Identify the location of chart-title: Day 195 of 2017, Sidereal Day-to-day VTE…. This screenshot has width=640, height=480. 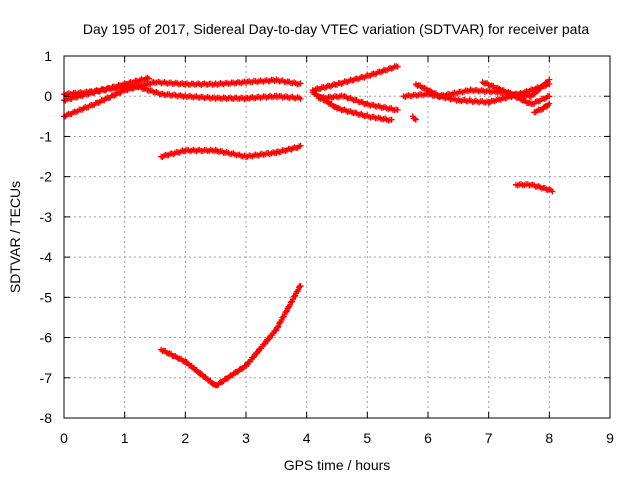
(336, 29).